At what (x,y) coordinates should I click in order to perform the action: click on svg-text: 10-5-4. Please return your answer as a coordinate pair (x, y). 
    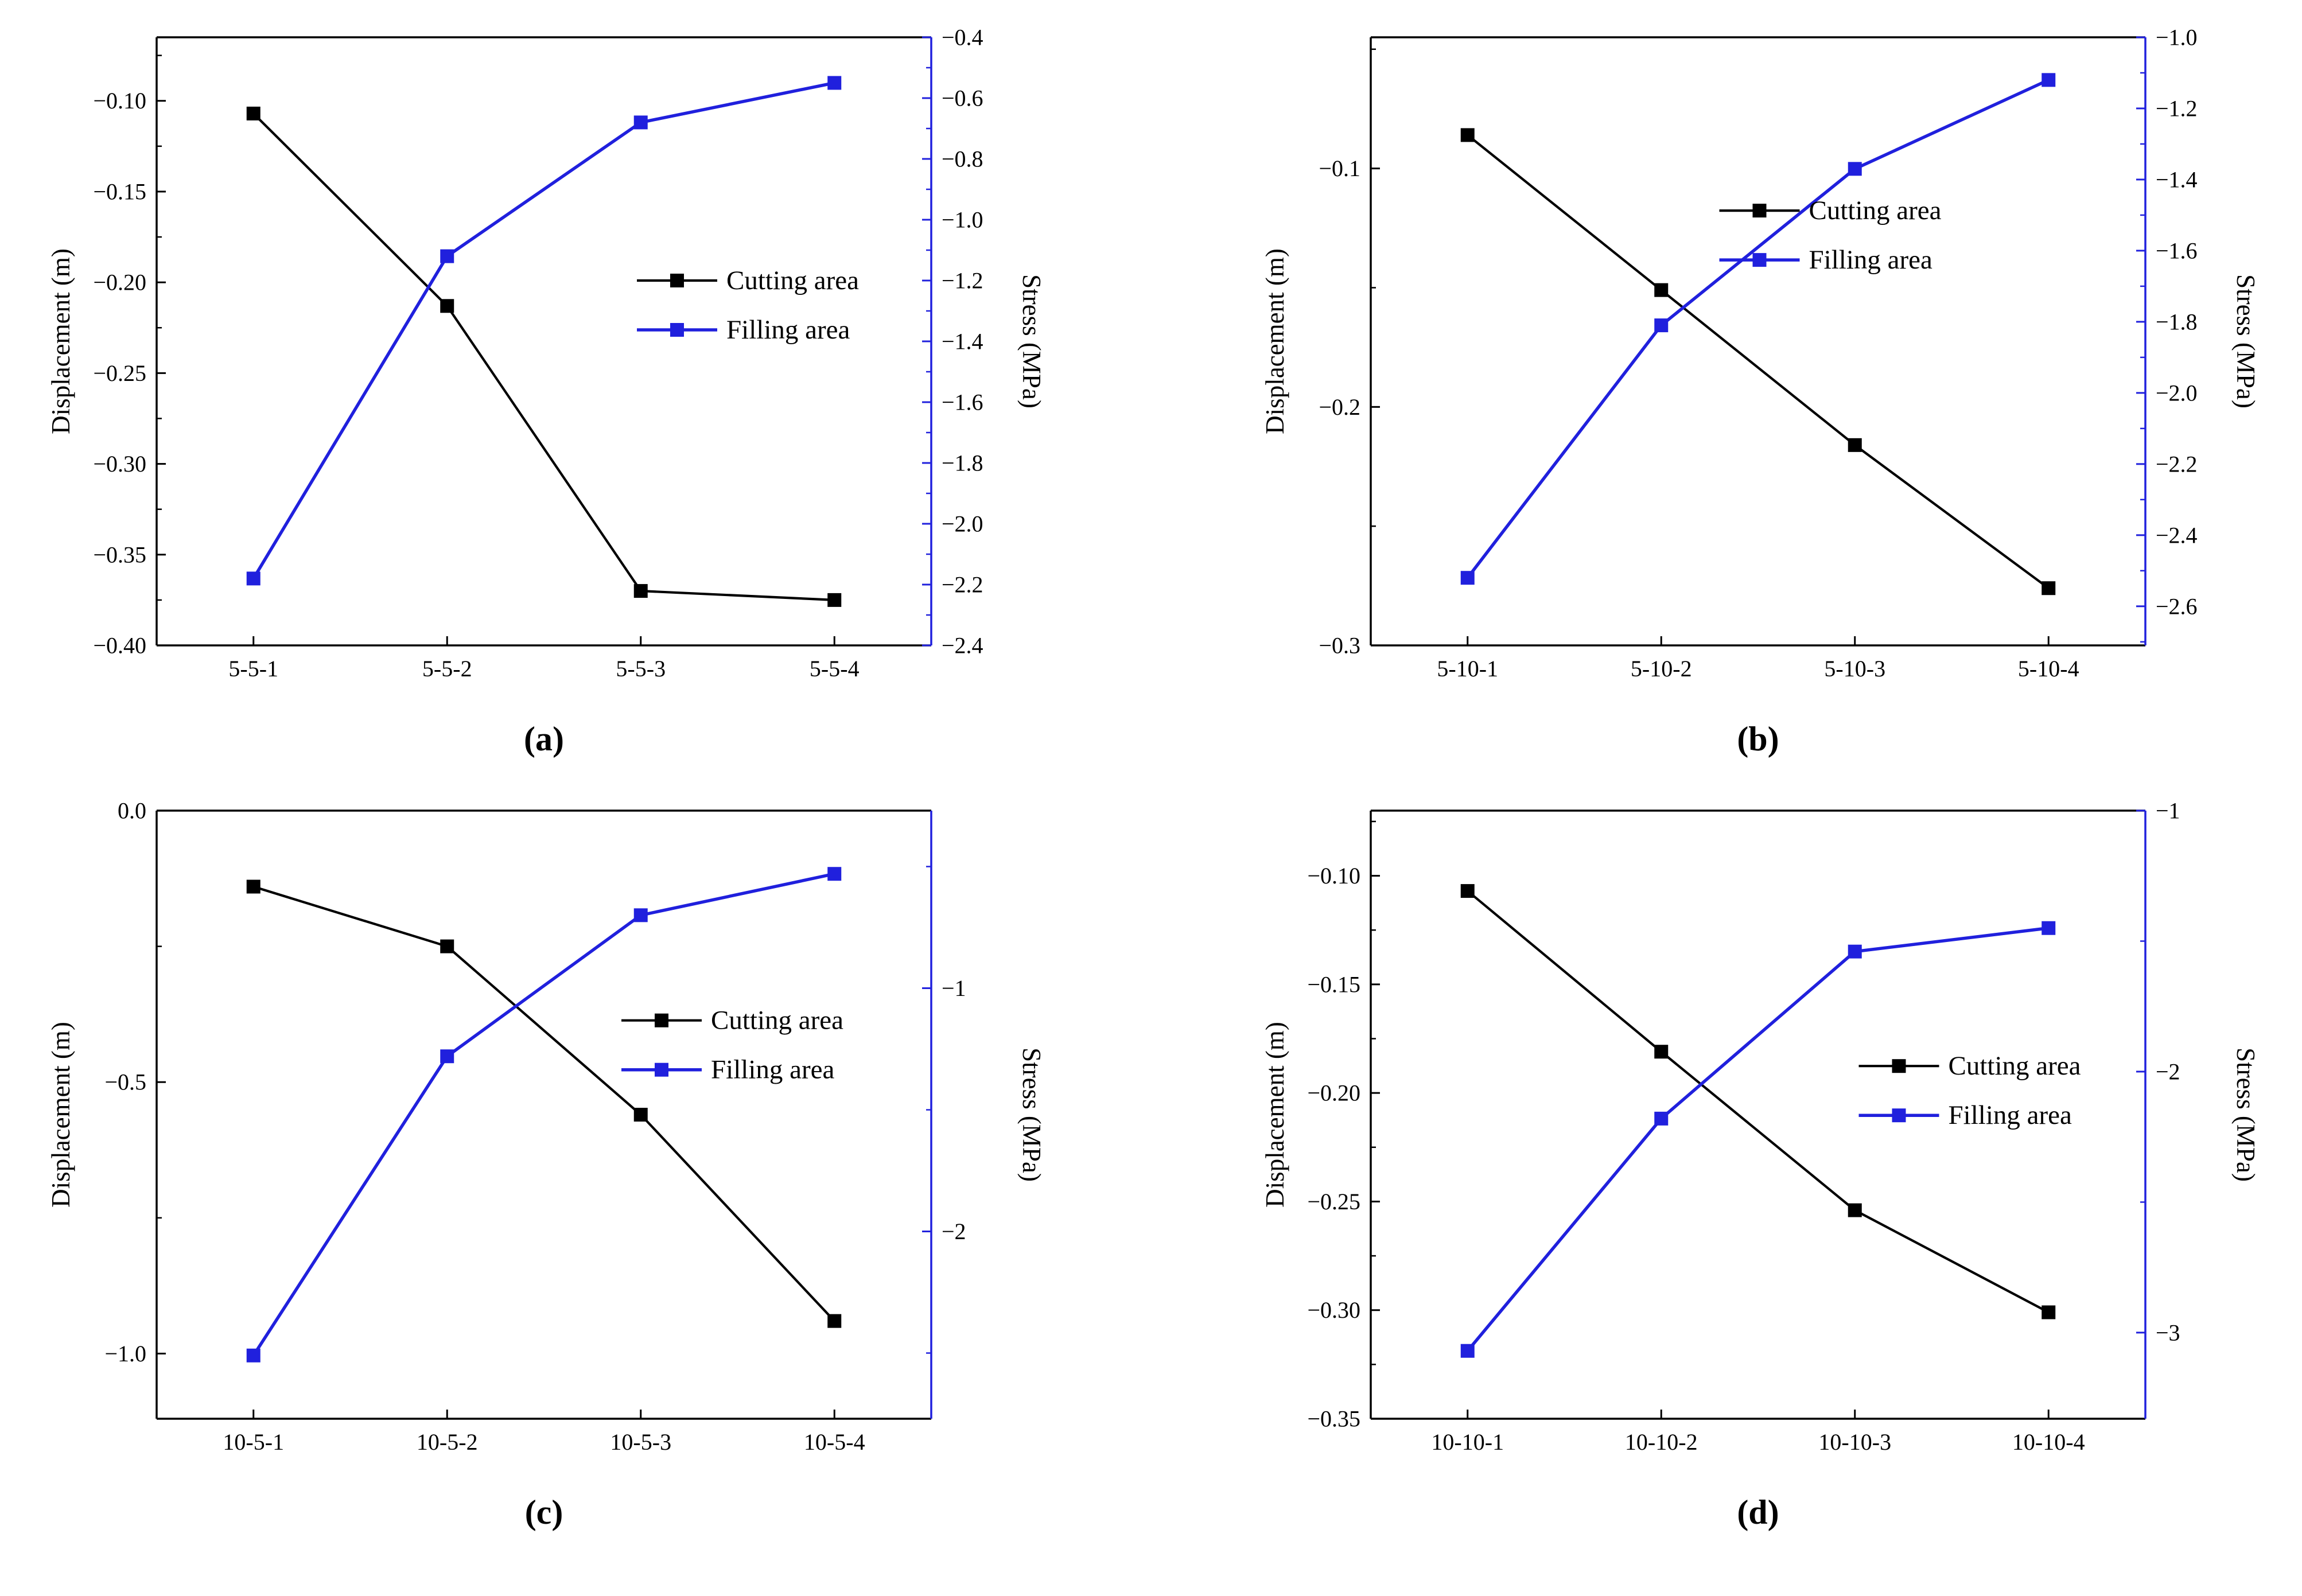
    Looking at the image, I should click on (834, 1442).